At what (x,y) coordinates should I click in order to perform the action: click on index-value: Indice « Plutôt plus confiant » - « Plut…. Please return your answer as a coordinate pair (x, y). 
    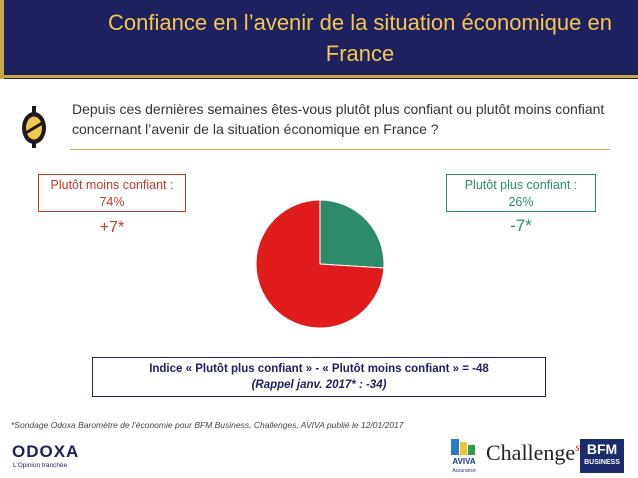
    Looking at the image, I should click on (319, 369).